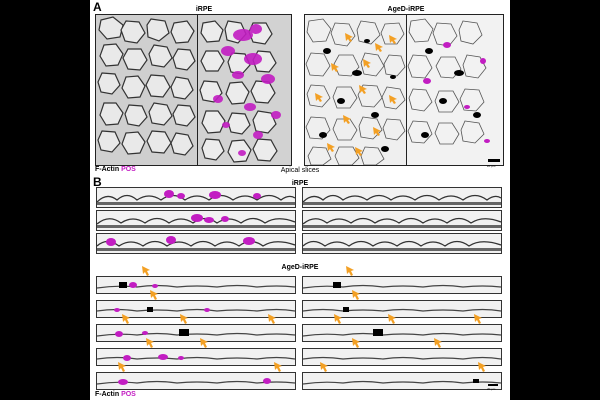 This screenshot has height=400, width=600. Describe the element at coordinates (300, 267) in the screenshot. I see `panel-b-title-aged: AgeD-iRPE` at that location.